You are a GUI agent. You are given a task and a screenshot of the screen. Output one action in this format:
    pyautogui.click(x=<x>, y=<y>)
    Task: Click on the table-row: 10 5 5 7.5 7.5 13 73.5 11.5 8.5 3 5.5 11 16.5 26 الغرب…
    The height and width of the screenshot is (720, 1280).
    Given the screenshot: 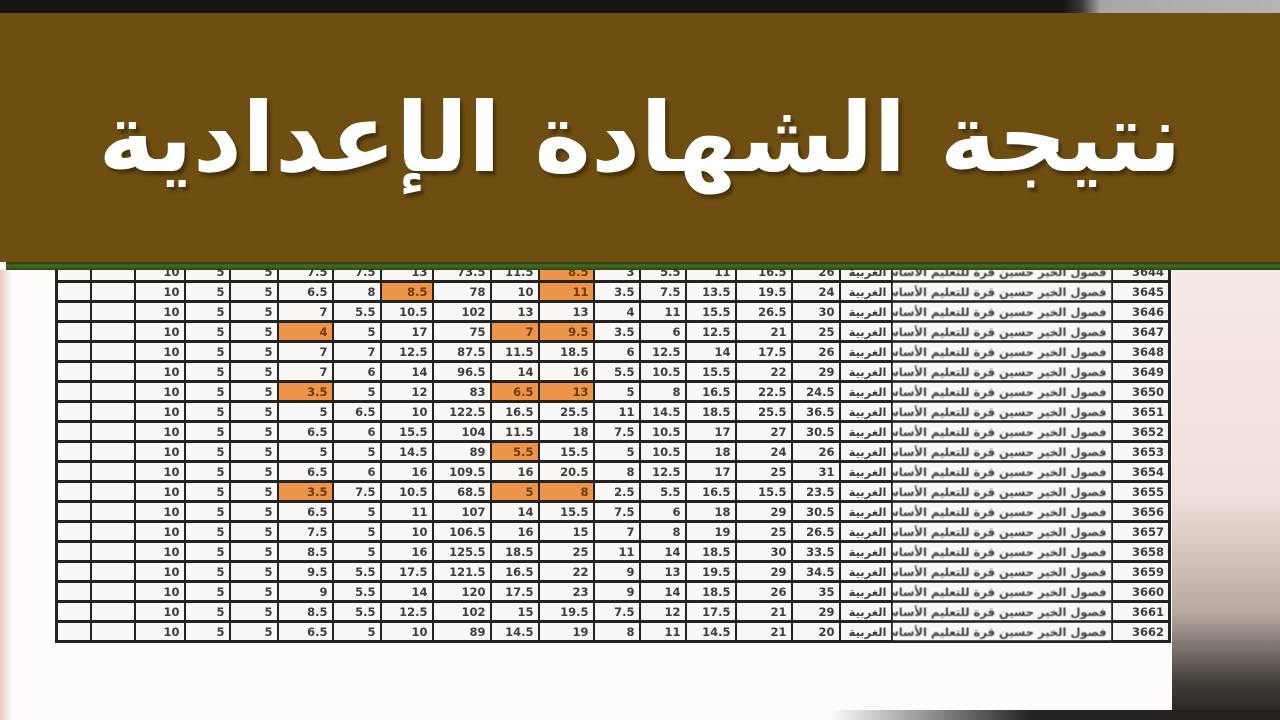 What is the action you would take?
    pyautogui.click(x=613, y=276)
    